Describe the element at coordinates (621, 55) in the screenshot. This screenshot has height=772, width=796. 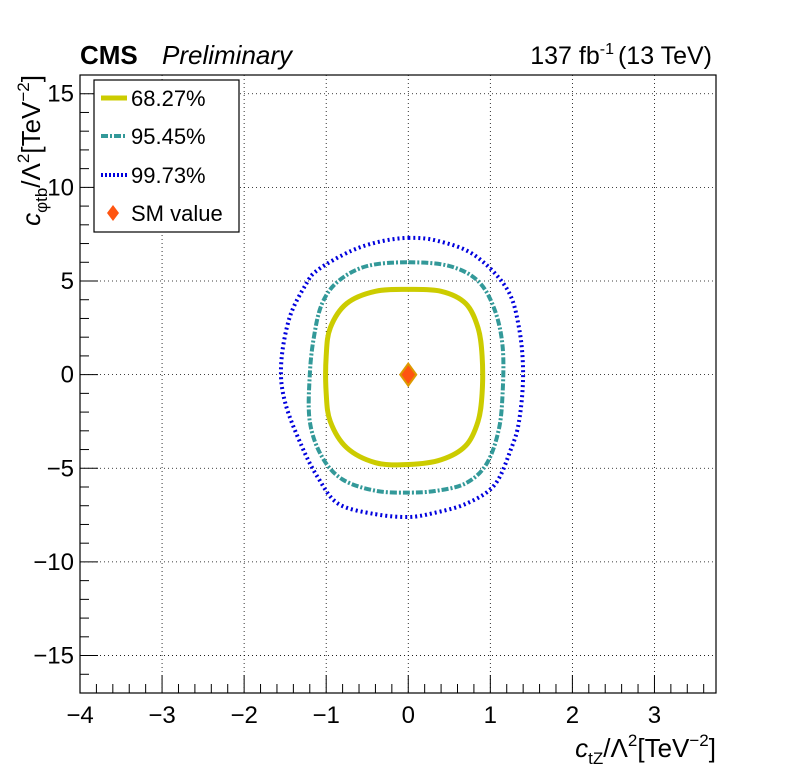
I see `lumi-label: 137 fb-1 (13 TeV)` at that location.